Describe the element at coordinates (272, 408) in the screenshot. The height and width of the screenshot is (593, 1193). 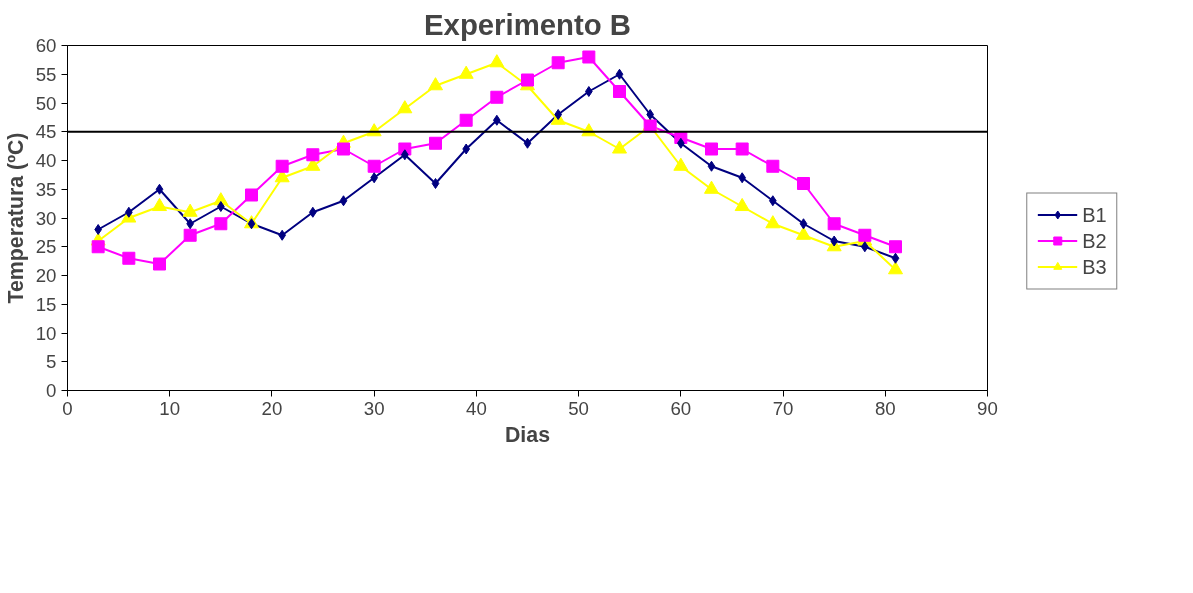
I see `x-tick-label: 20` at that location.